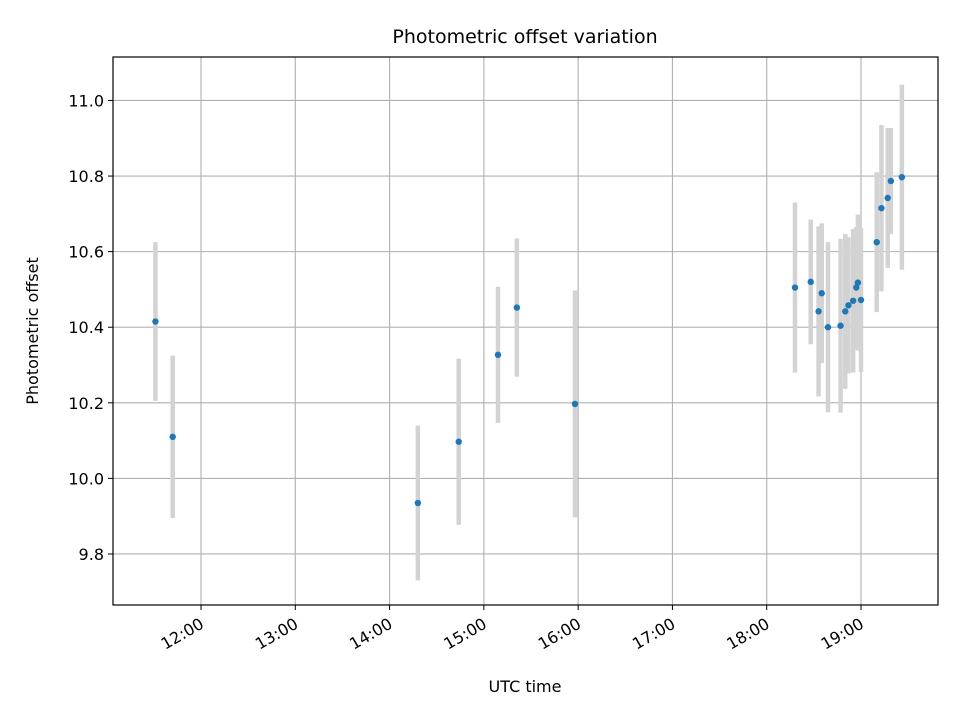  I want to click on y-tick-label: 10.4, so click(86, 327).